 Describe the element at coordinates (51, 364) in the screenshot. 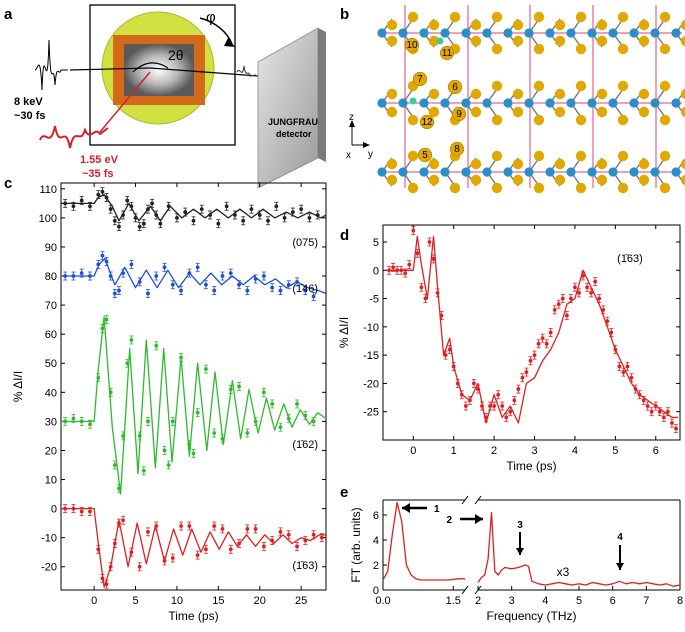

I see `panel-c-ytick: 50` at that location.